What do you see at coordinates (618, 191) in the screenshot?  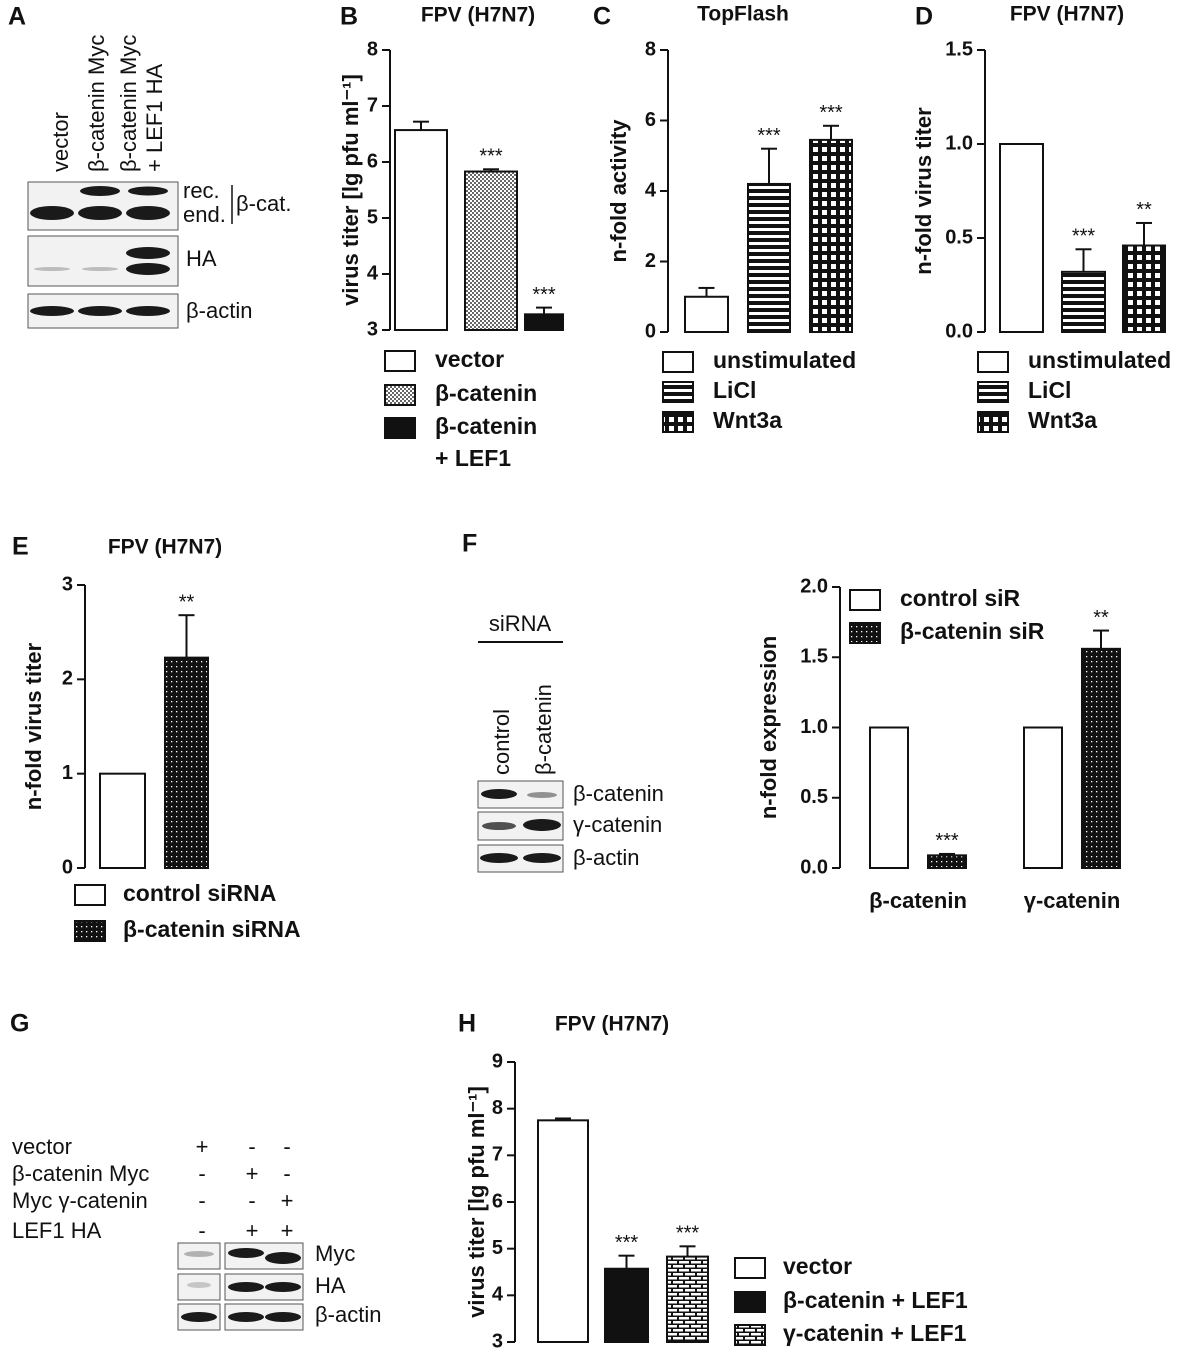 I see `y-axis-title: n-fold activity` at bounding box center [618, 191].